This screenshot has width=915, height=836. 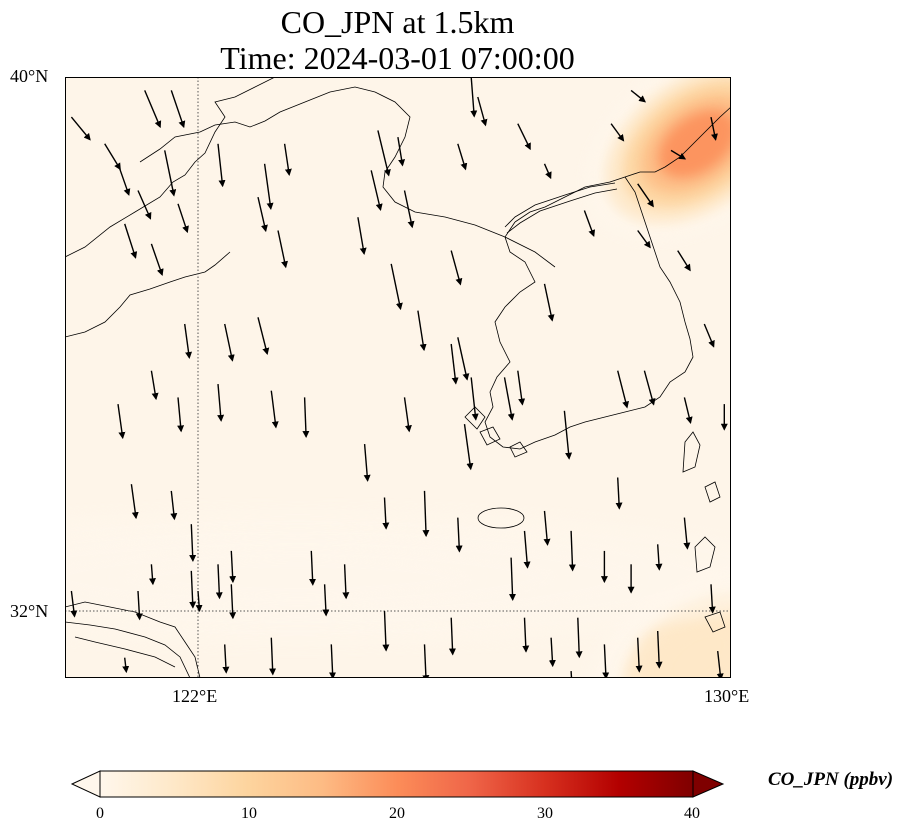 I want to click on coastline-korea-west, so click(x=622, y=164).